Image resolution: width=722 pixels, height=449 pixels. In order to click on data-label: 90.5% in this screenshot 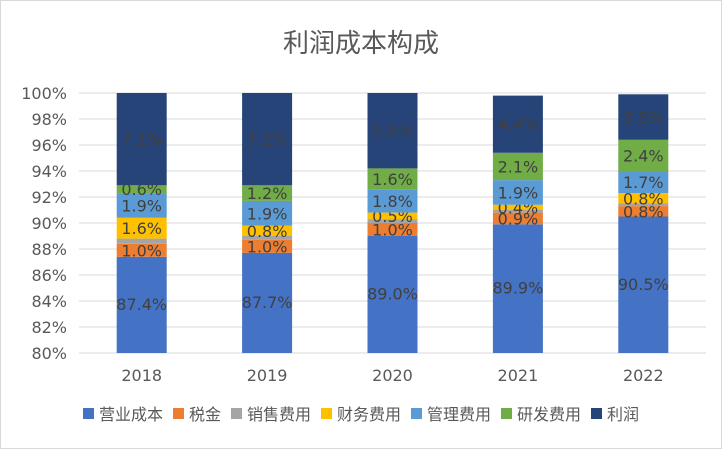, I will do `click(643, 284)`.